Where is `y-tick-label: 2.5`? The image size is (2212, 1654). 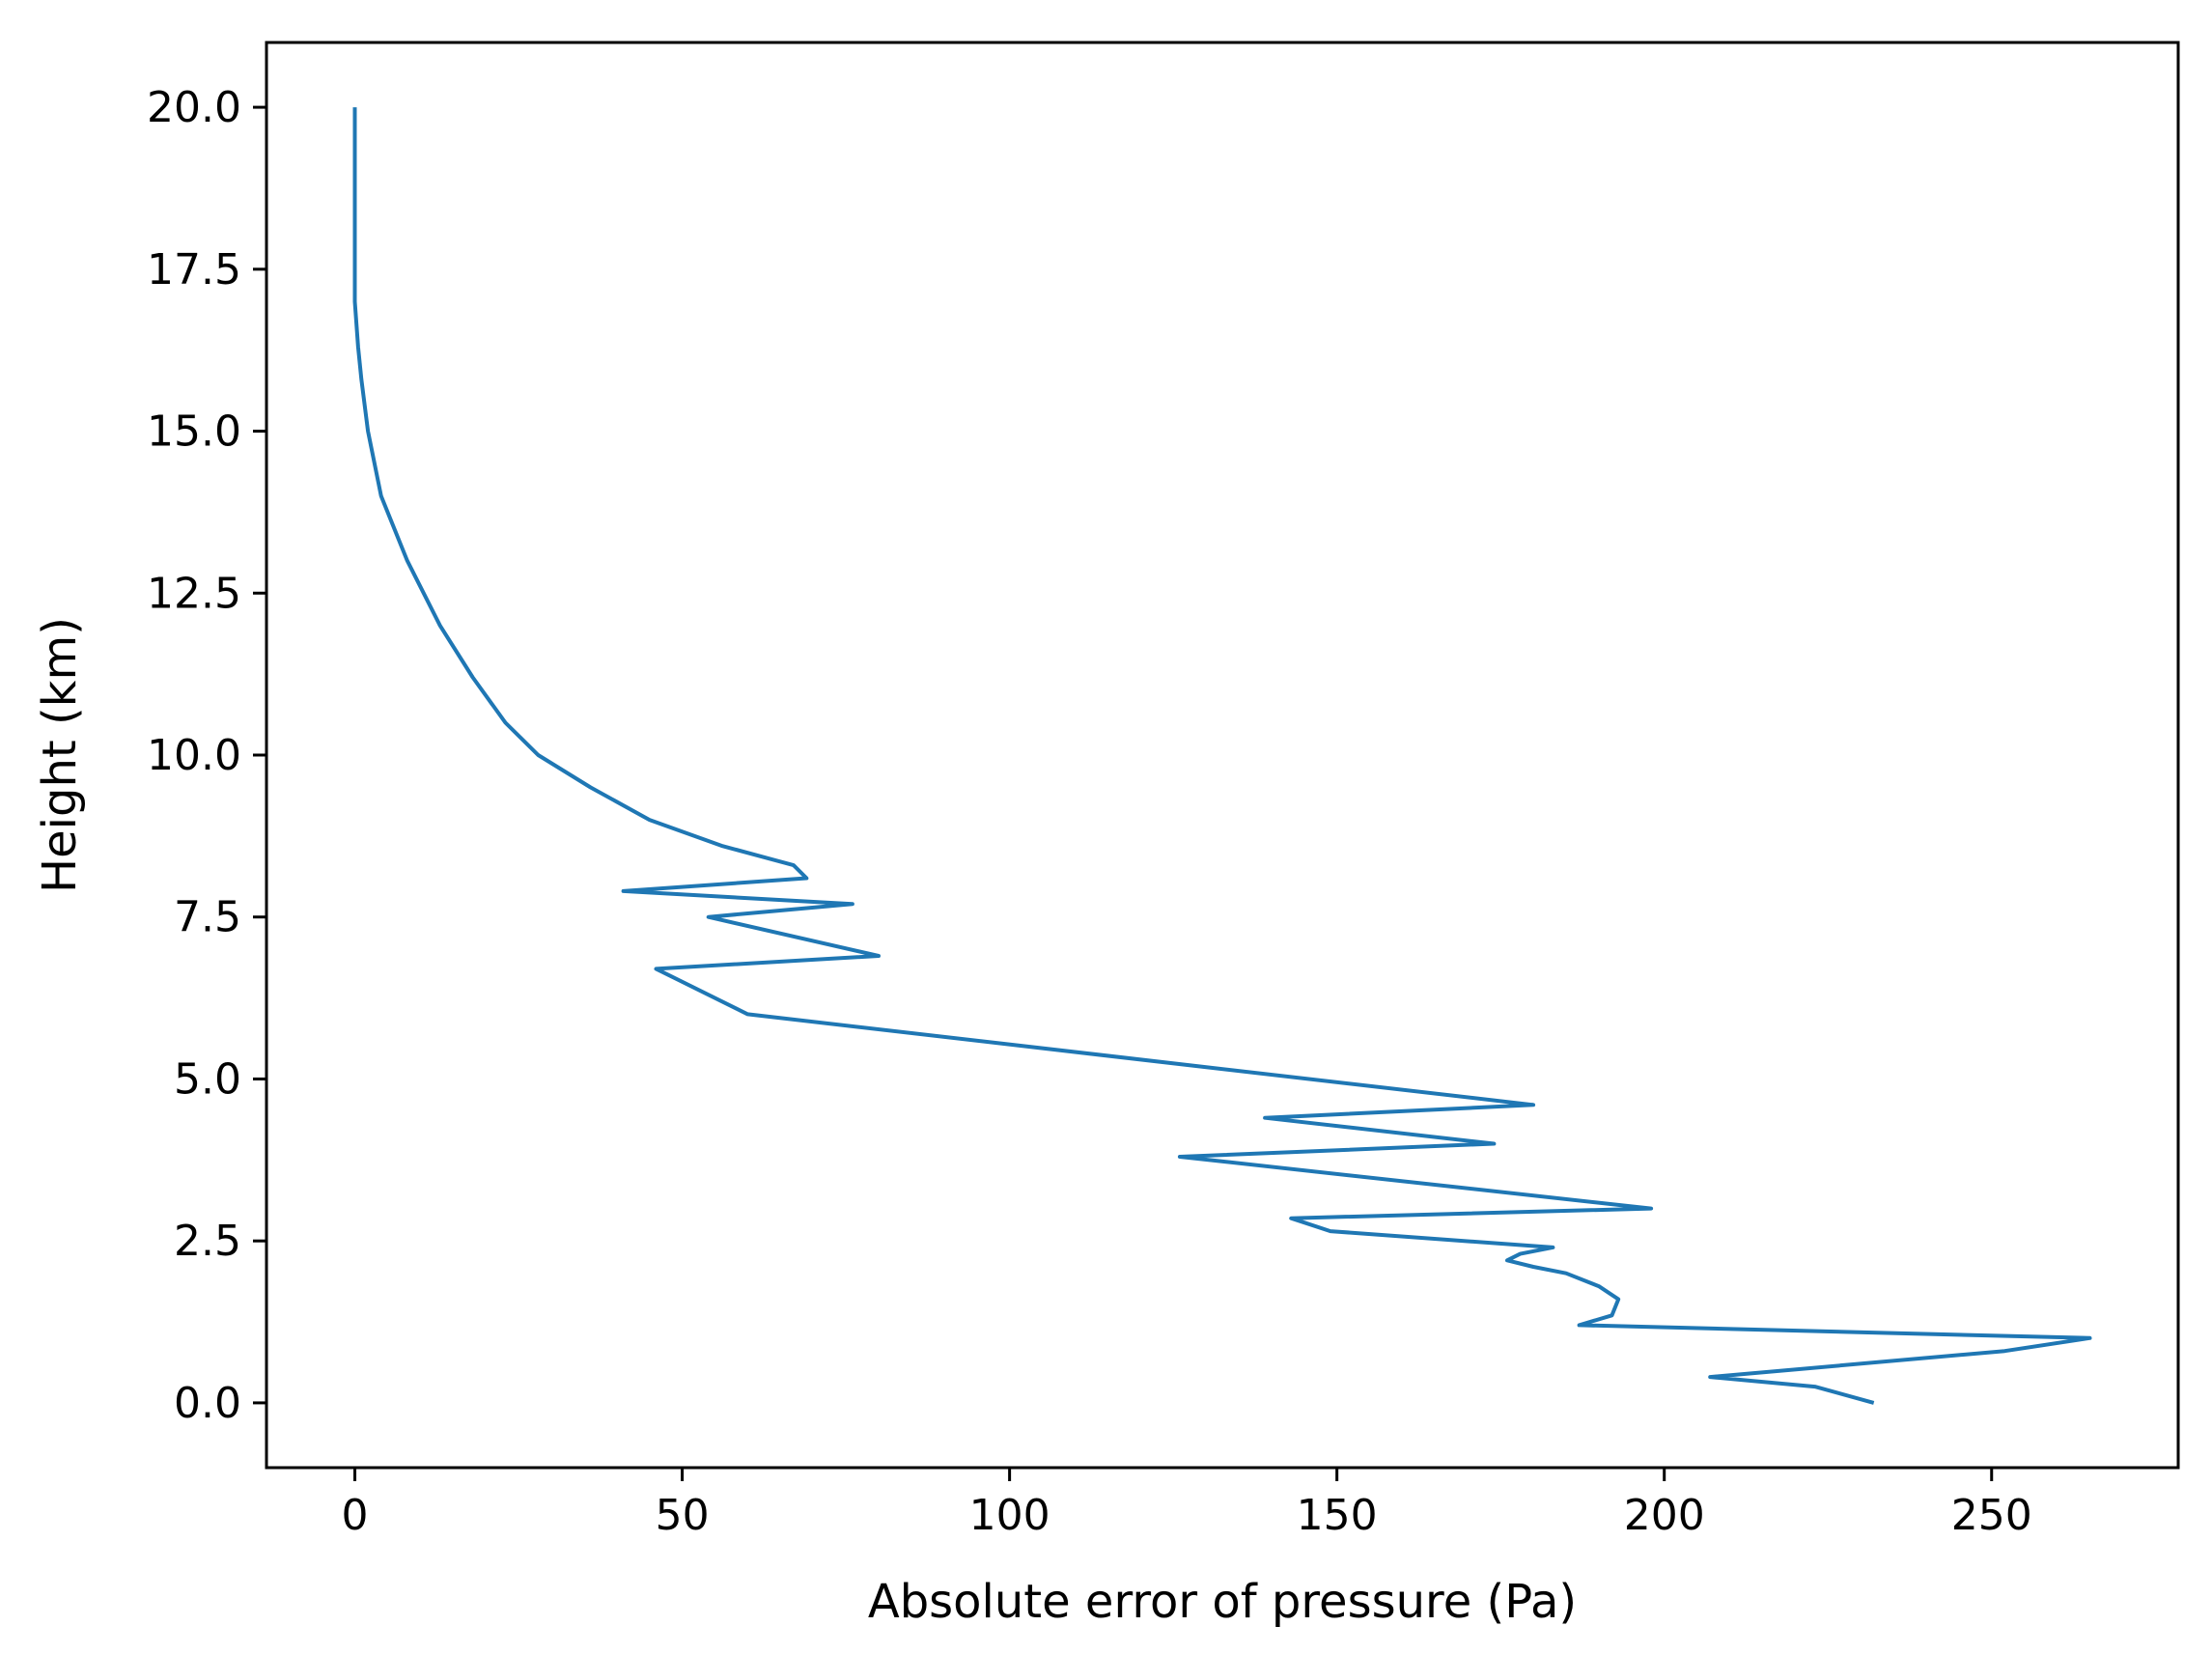 y-tick-label: 2.5 is located at coordinates (208, 1241).